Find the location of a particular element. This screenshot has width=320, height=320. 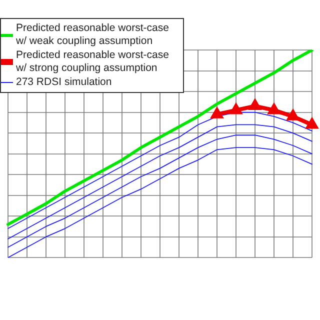

legend-label: 273 RDSI simulation is located at coordinates (64, 82).